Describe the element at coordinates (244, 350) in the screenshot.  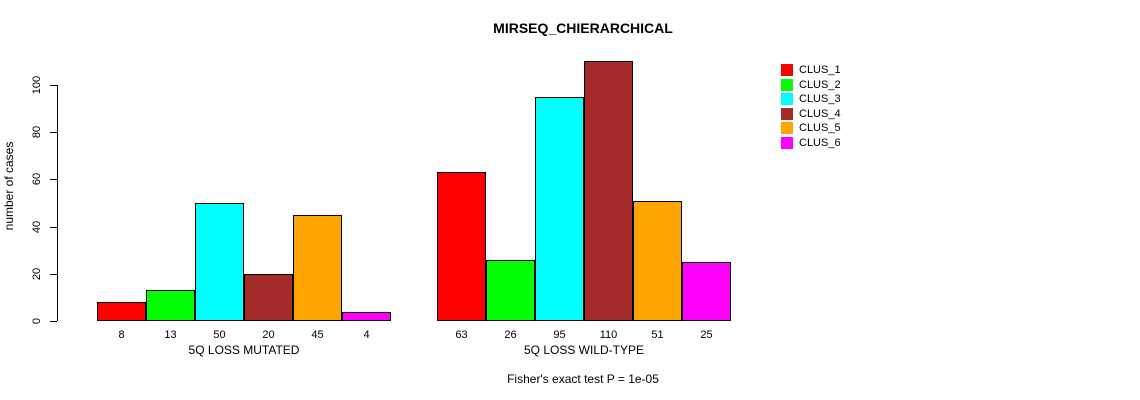
I see `group-label: 5Q LOSS MUTATED` at that location.